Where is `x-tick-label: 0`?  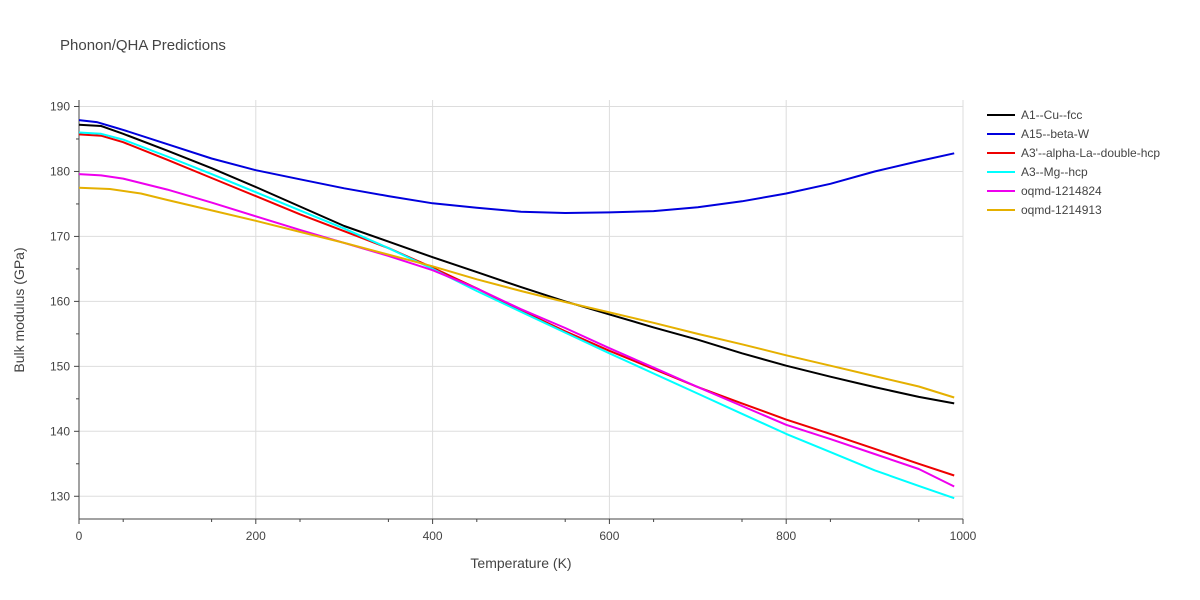 x-tick-label: 0 is located at coordinates (79, 536).